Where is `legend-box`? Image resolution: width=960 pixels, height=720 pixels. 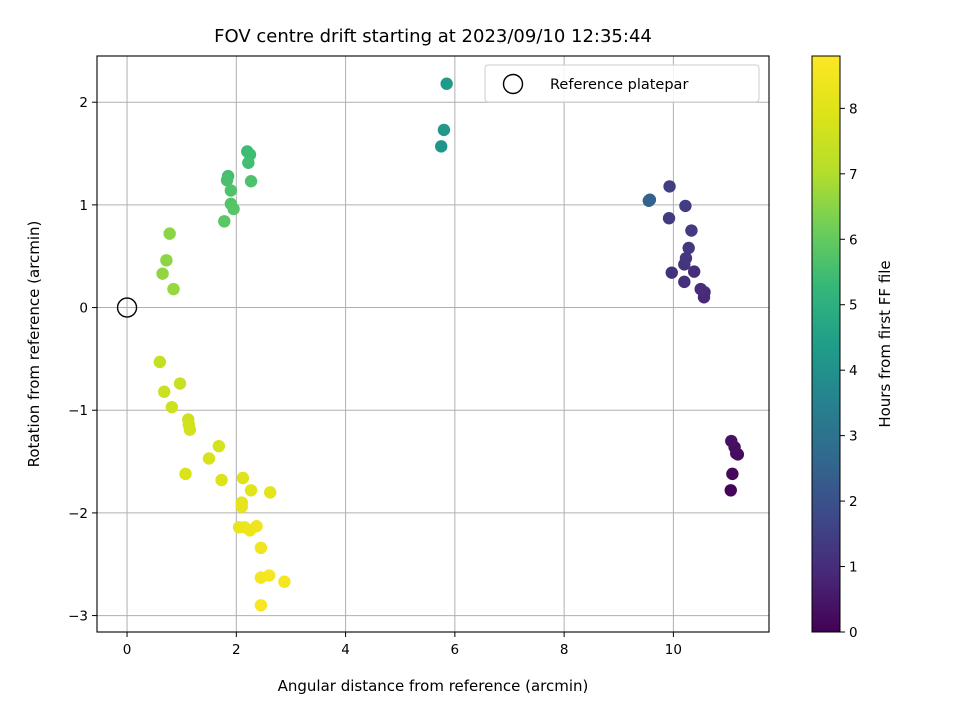
legend-box is located at coordinates (622, 83).